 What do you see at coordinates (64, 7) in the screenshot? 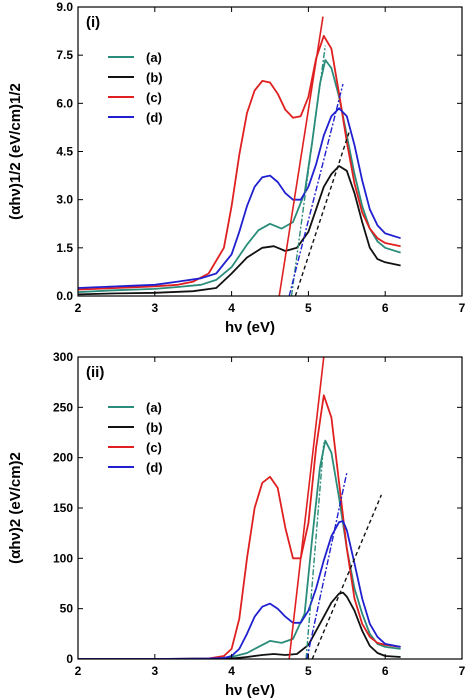
I see `y-tick-label: 9.0` at bounding box center [64, 7].